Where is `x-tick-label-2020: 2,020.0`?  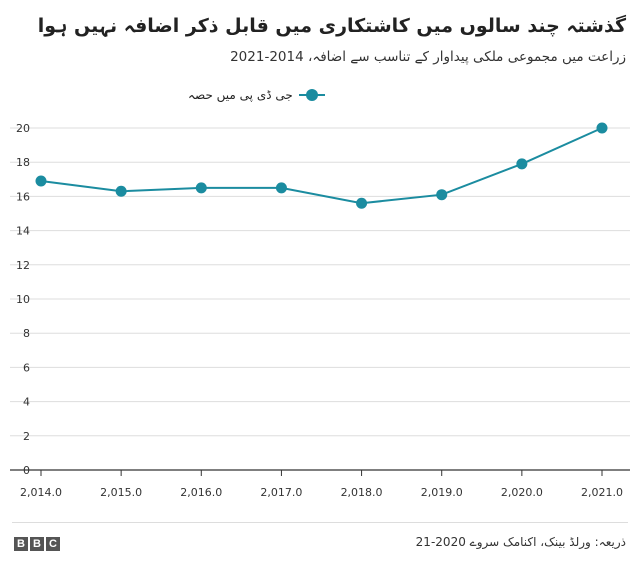
x-tick-label-2020: 2,020.0 is located at coordinates (522, 492).